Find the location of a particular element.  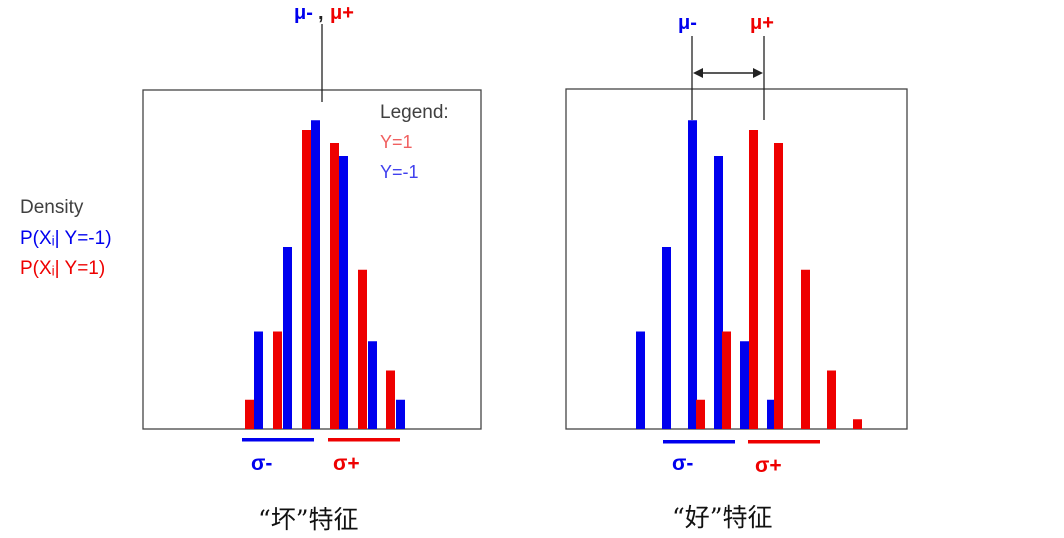

left-sigma-plus-bar is located at coordinates (364, 440).